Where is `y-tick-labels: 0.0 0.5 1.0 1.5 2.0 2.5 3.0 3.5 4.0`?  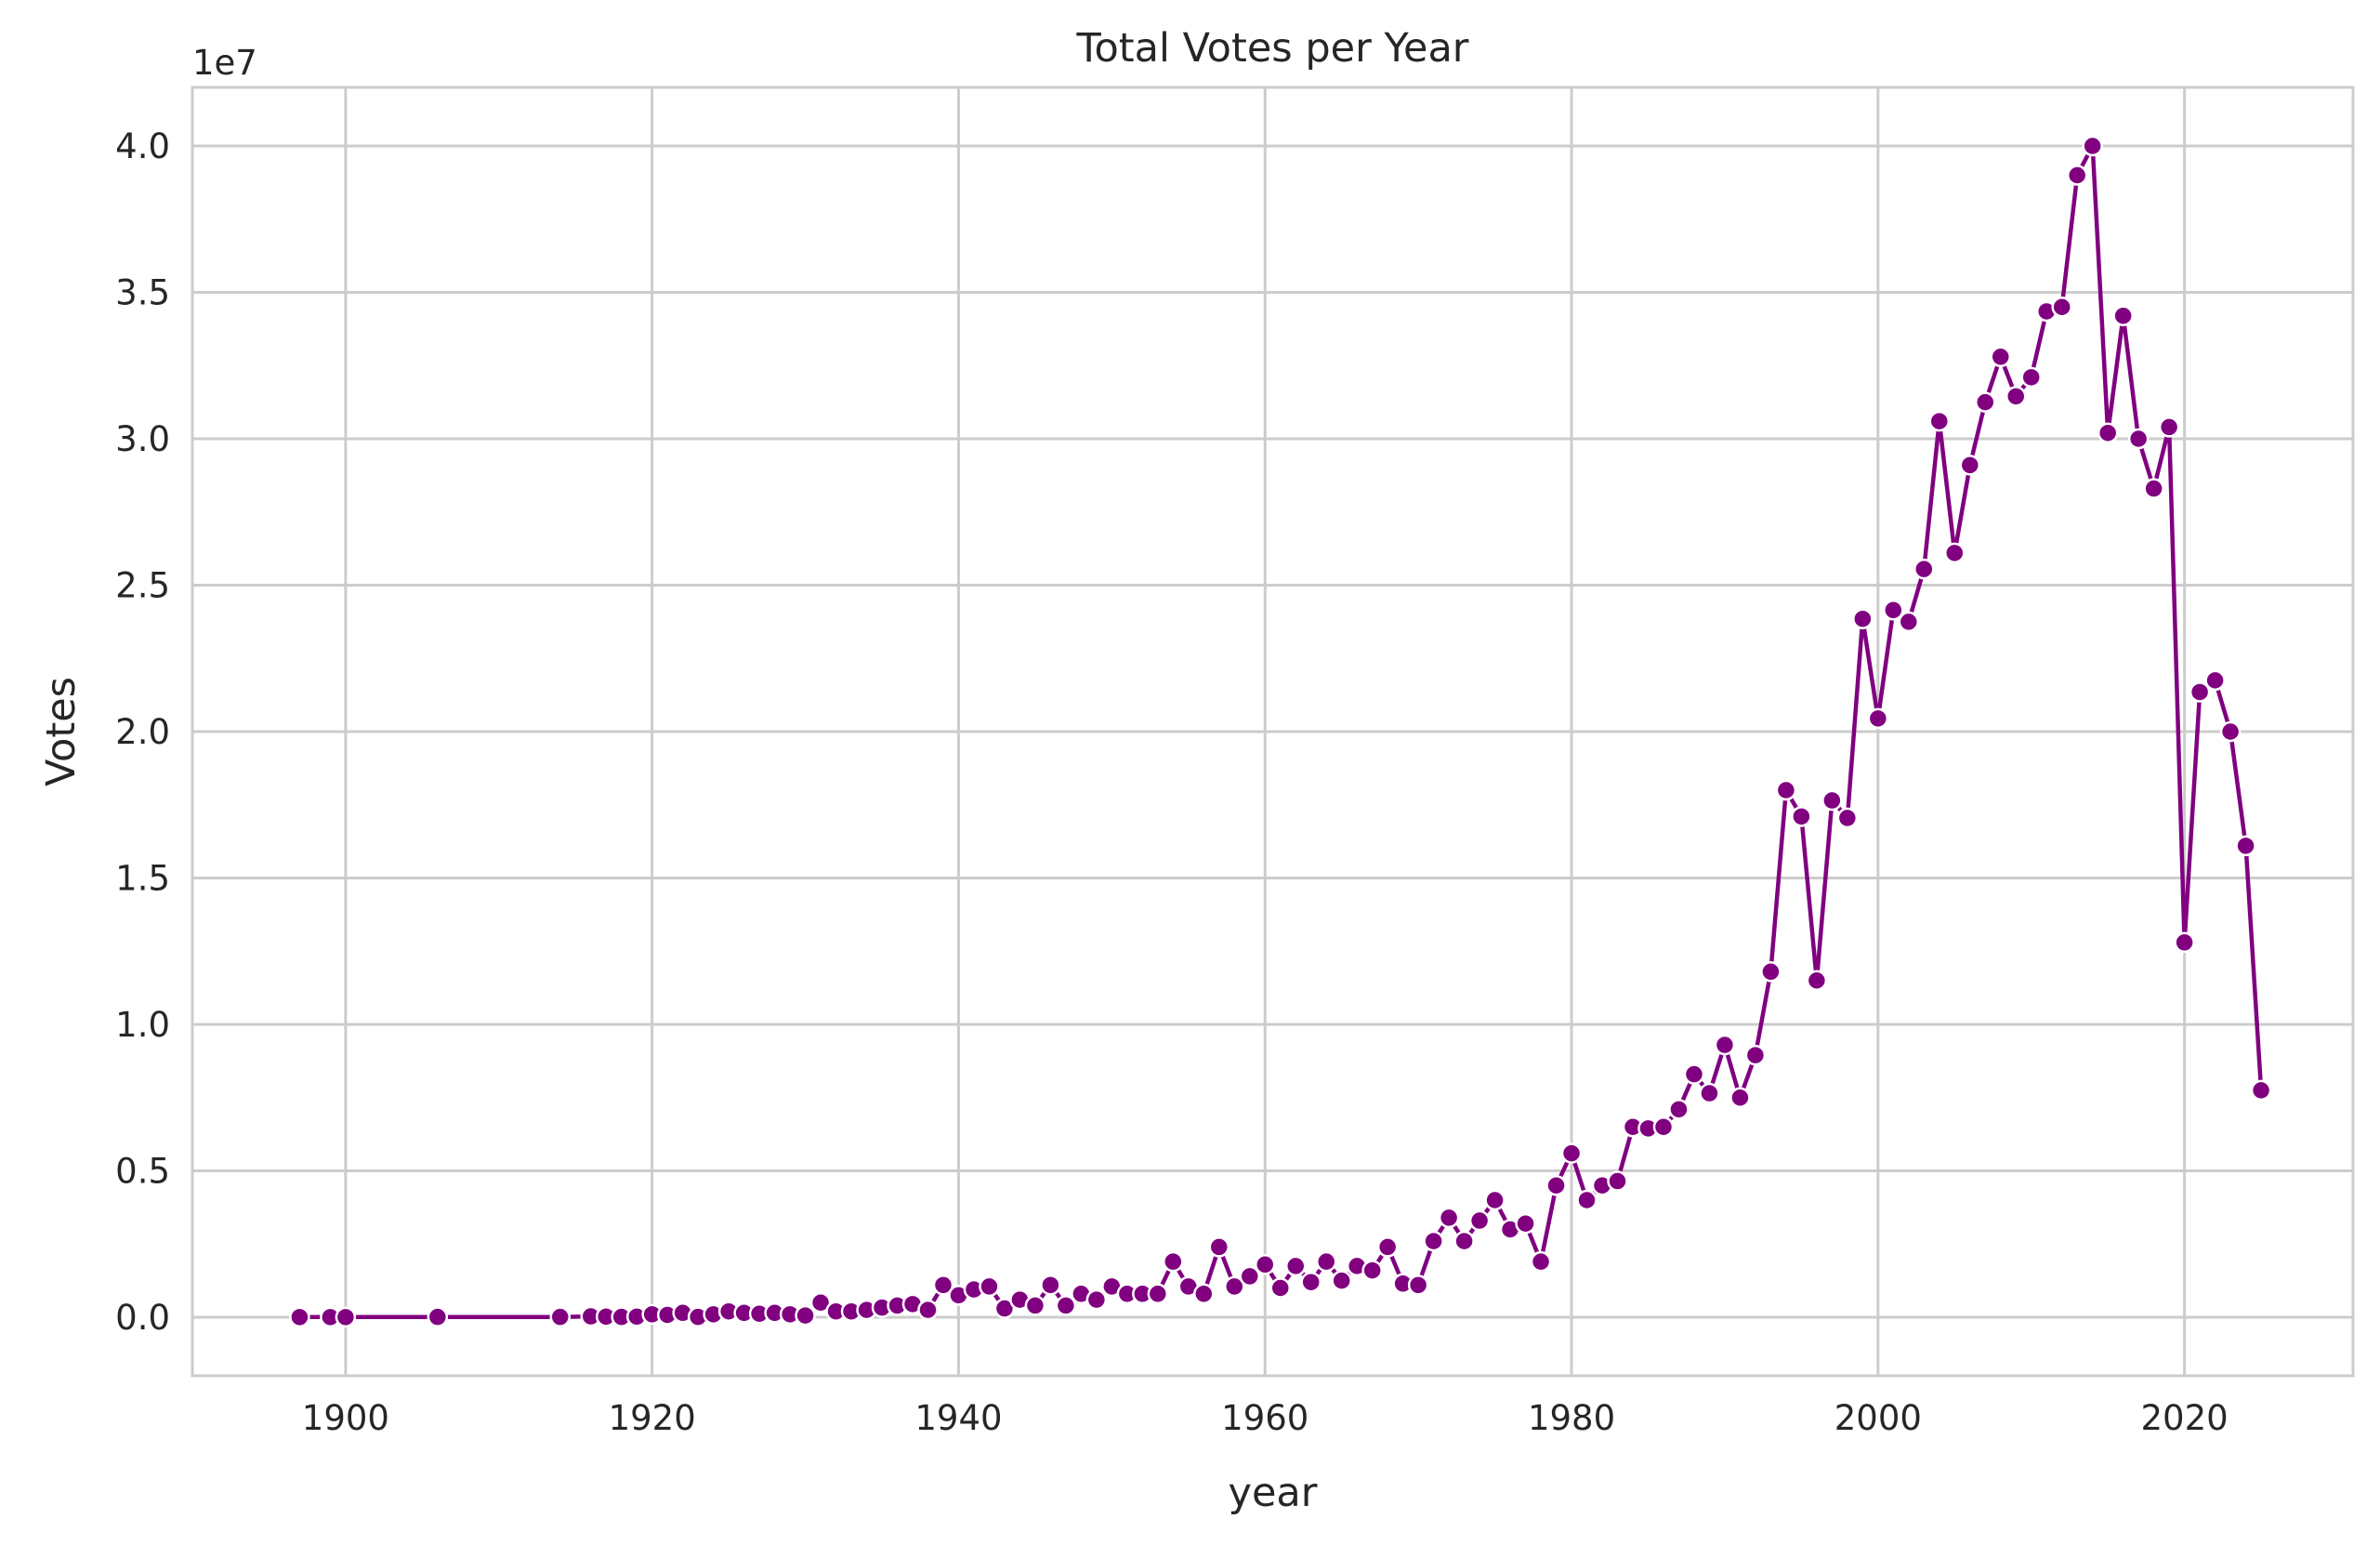 y-tick-labels: 0.0 0.5 1.0 1.5 2.0 2.5 3.0 3.5 4.0 is located at coordinates (142, 732).